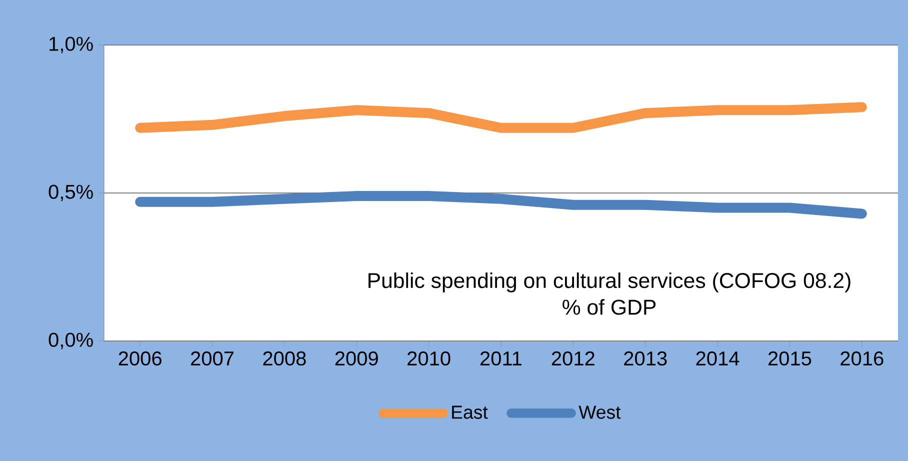 The width and height of the screenshot is (908, 461). Describe the element at coordinates (609, 307) in the screenshot. I see `text: % of GDP` at that location.